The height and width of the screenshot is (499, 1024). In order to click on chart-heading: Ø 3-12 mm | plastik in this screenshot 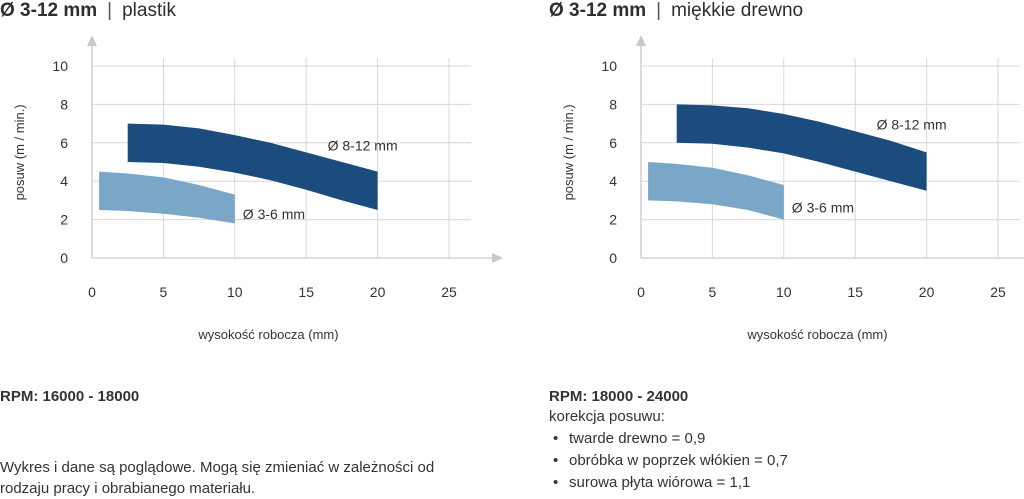, I will do `click(88, 11)`.